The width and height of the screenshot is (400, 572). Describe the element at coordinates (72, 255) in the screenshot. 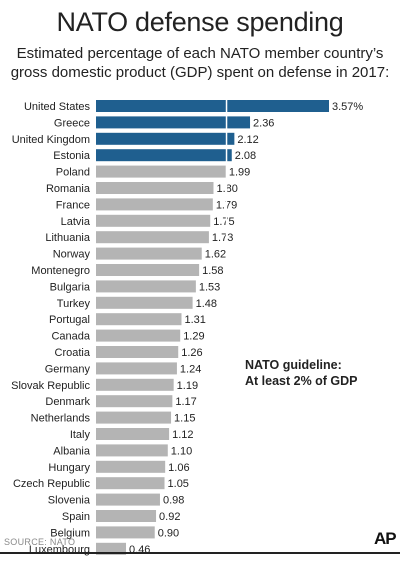

I see `category-label-norway: Norway` at that location.